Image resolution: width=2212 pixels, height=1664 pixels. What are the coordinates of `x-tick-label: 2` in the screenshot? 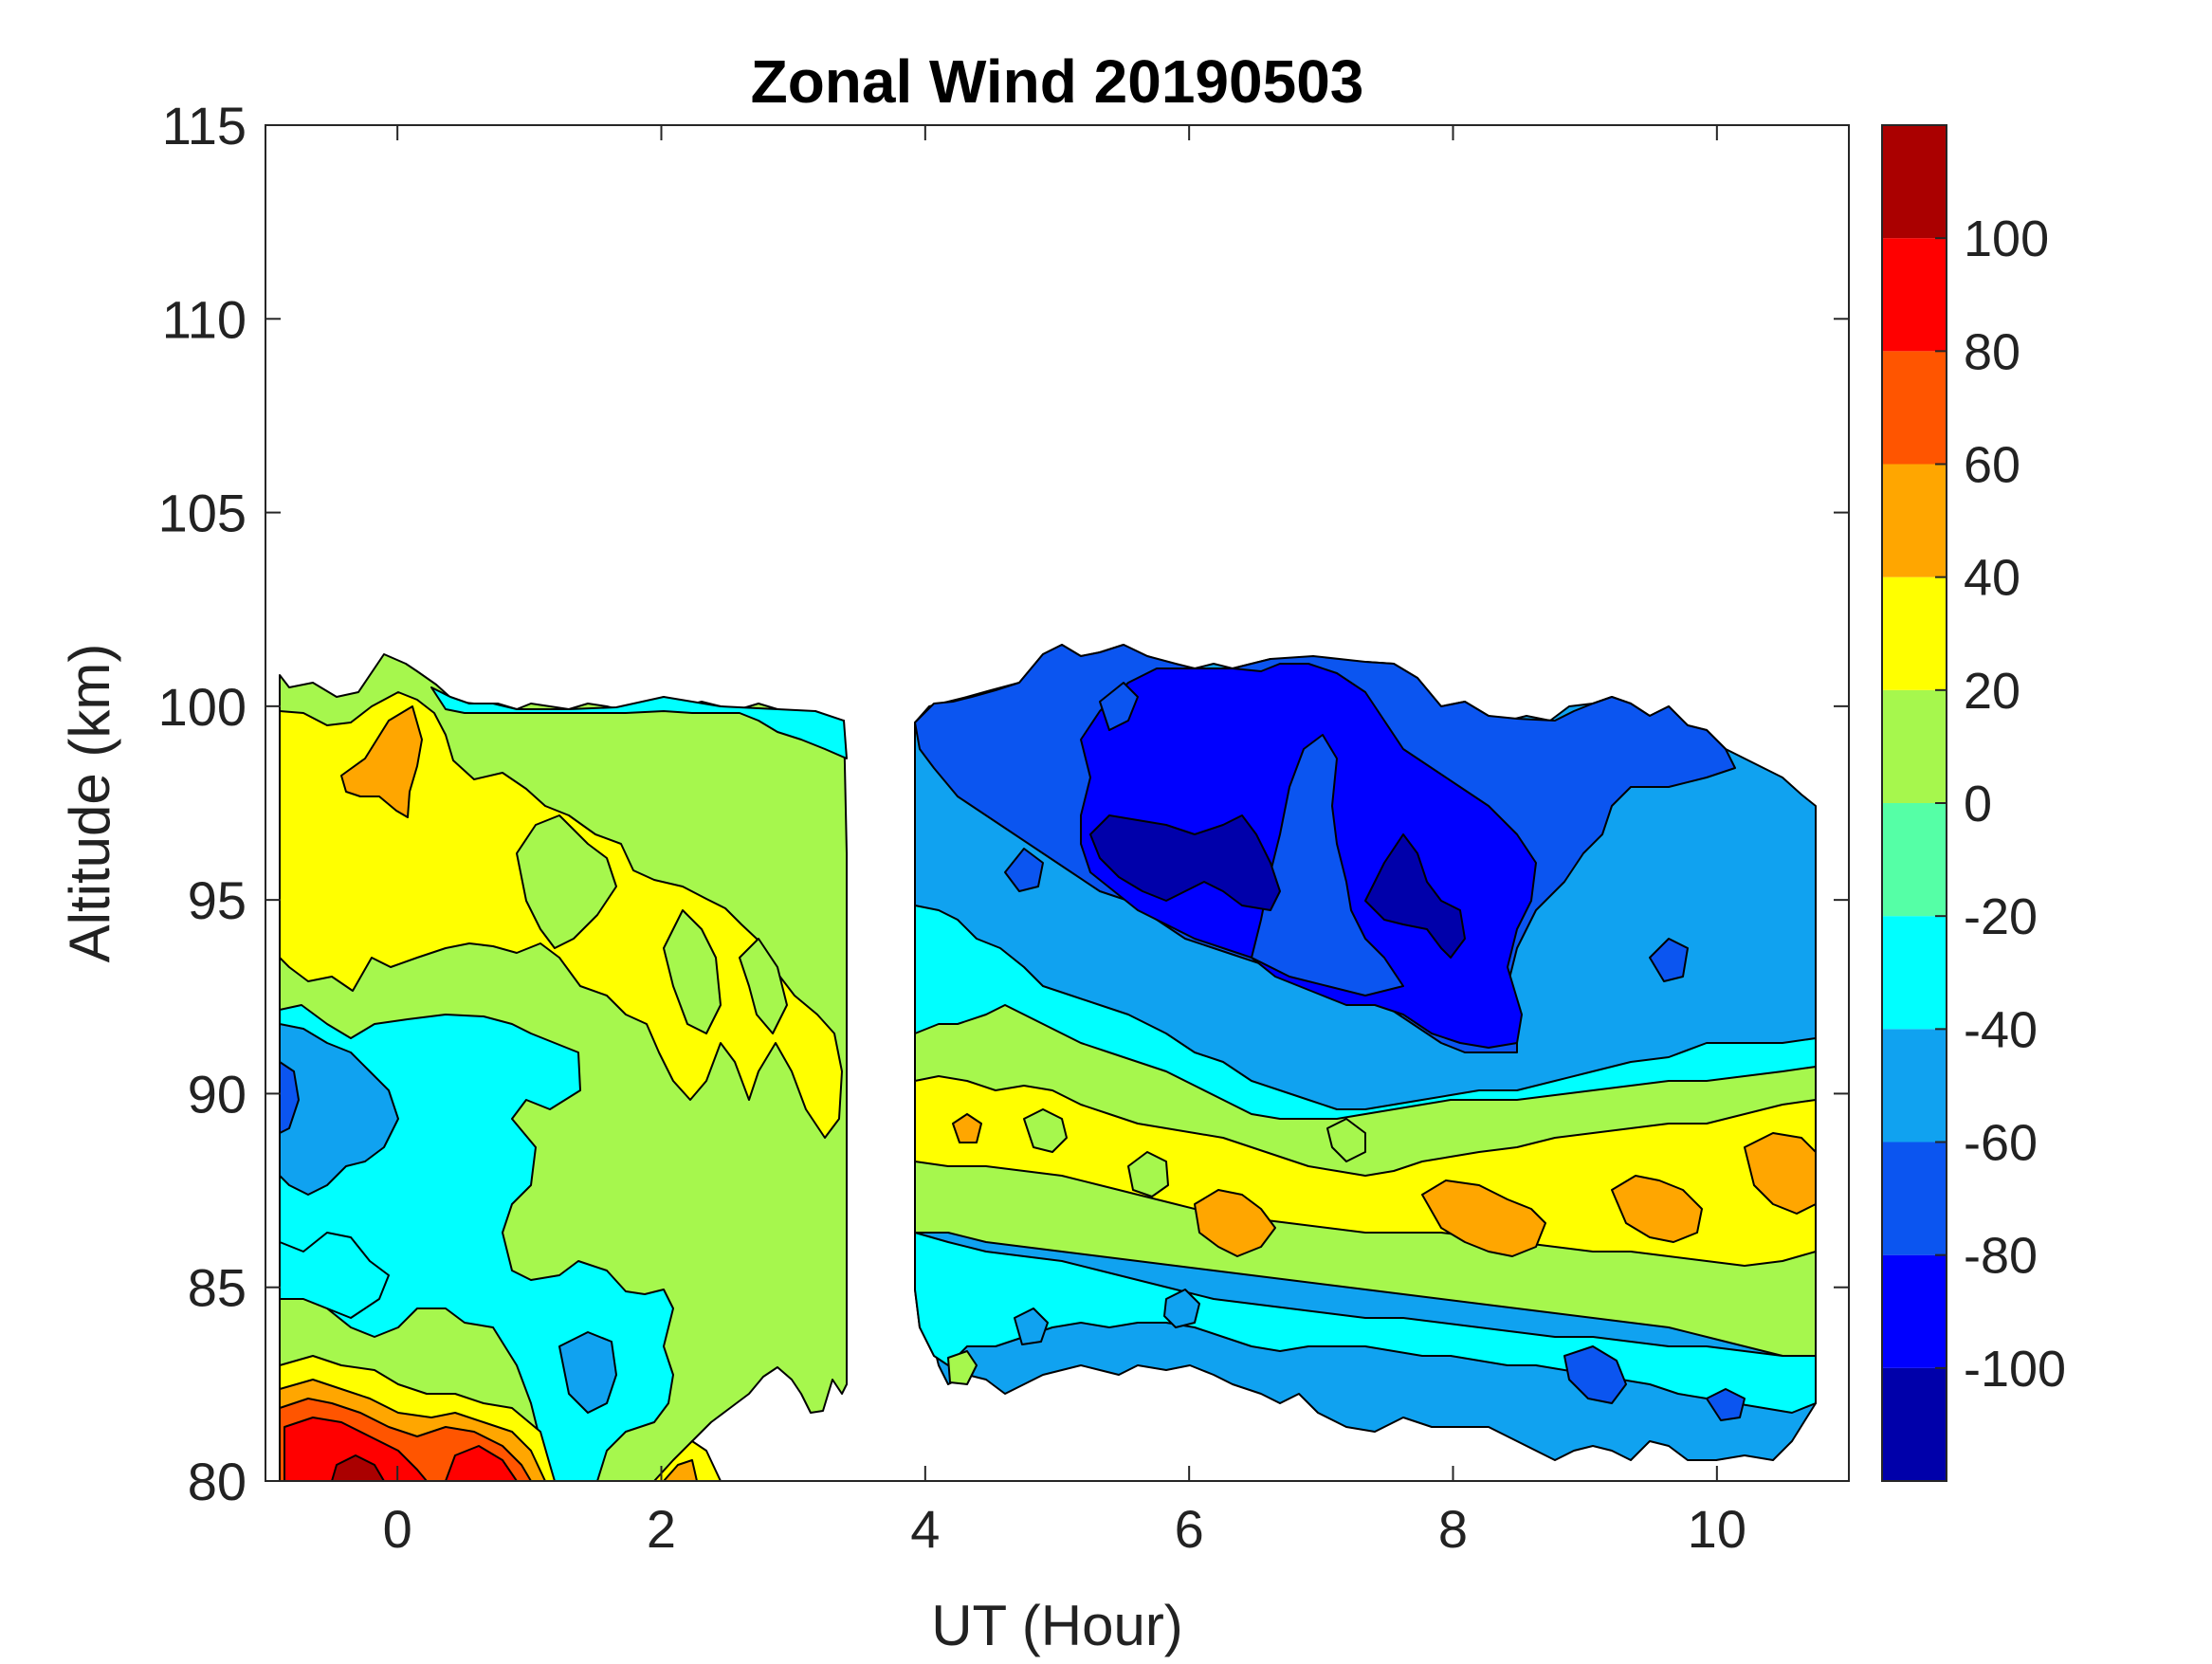 It's located at (661, 1529).